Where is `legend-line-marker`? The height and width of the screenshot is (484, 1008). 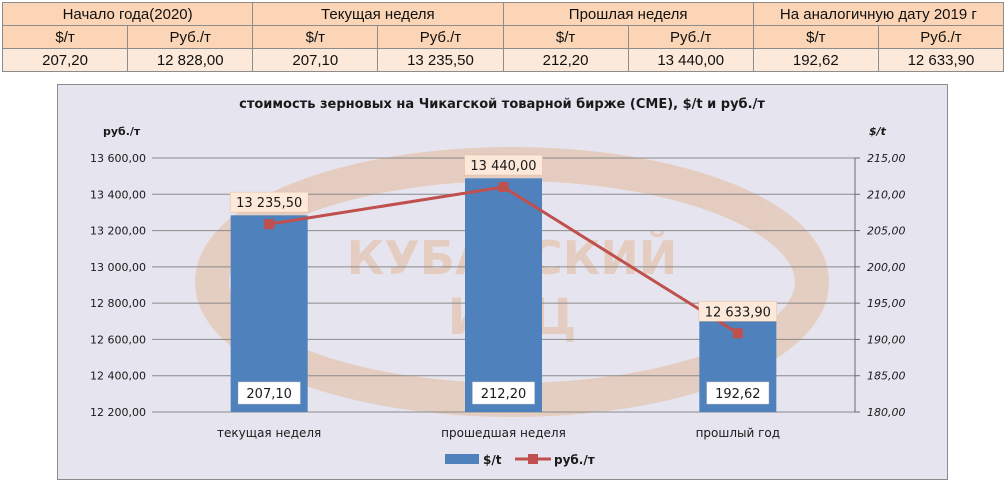 legend-line-marker is located at coordinates (533, 459).